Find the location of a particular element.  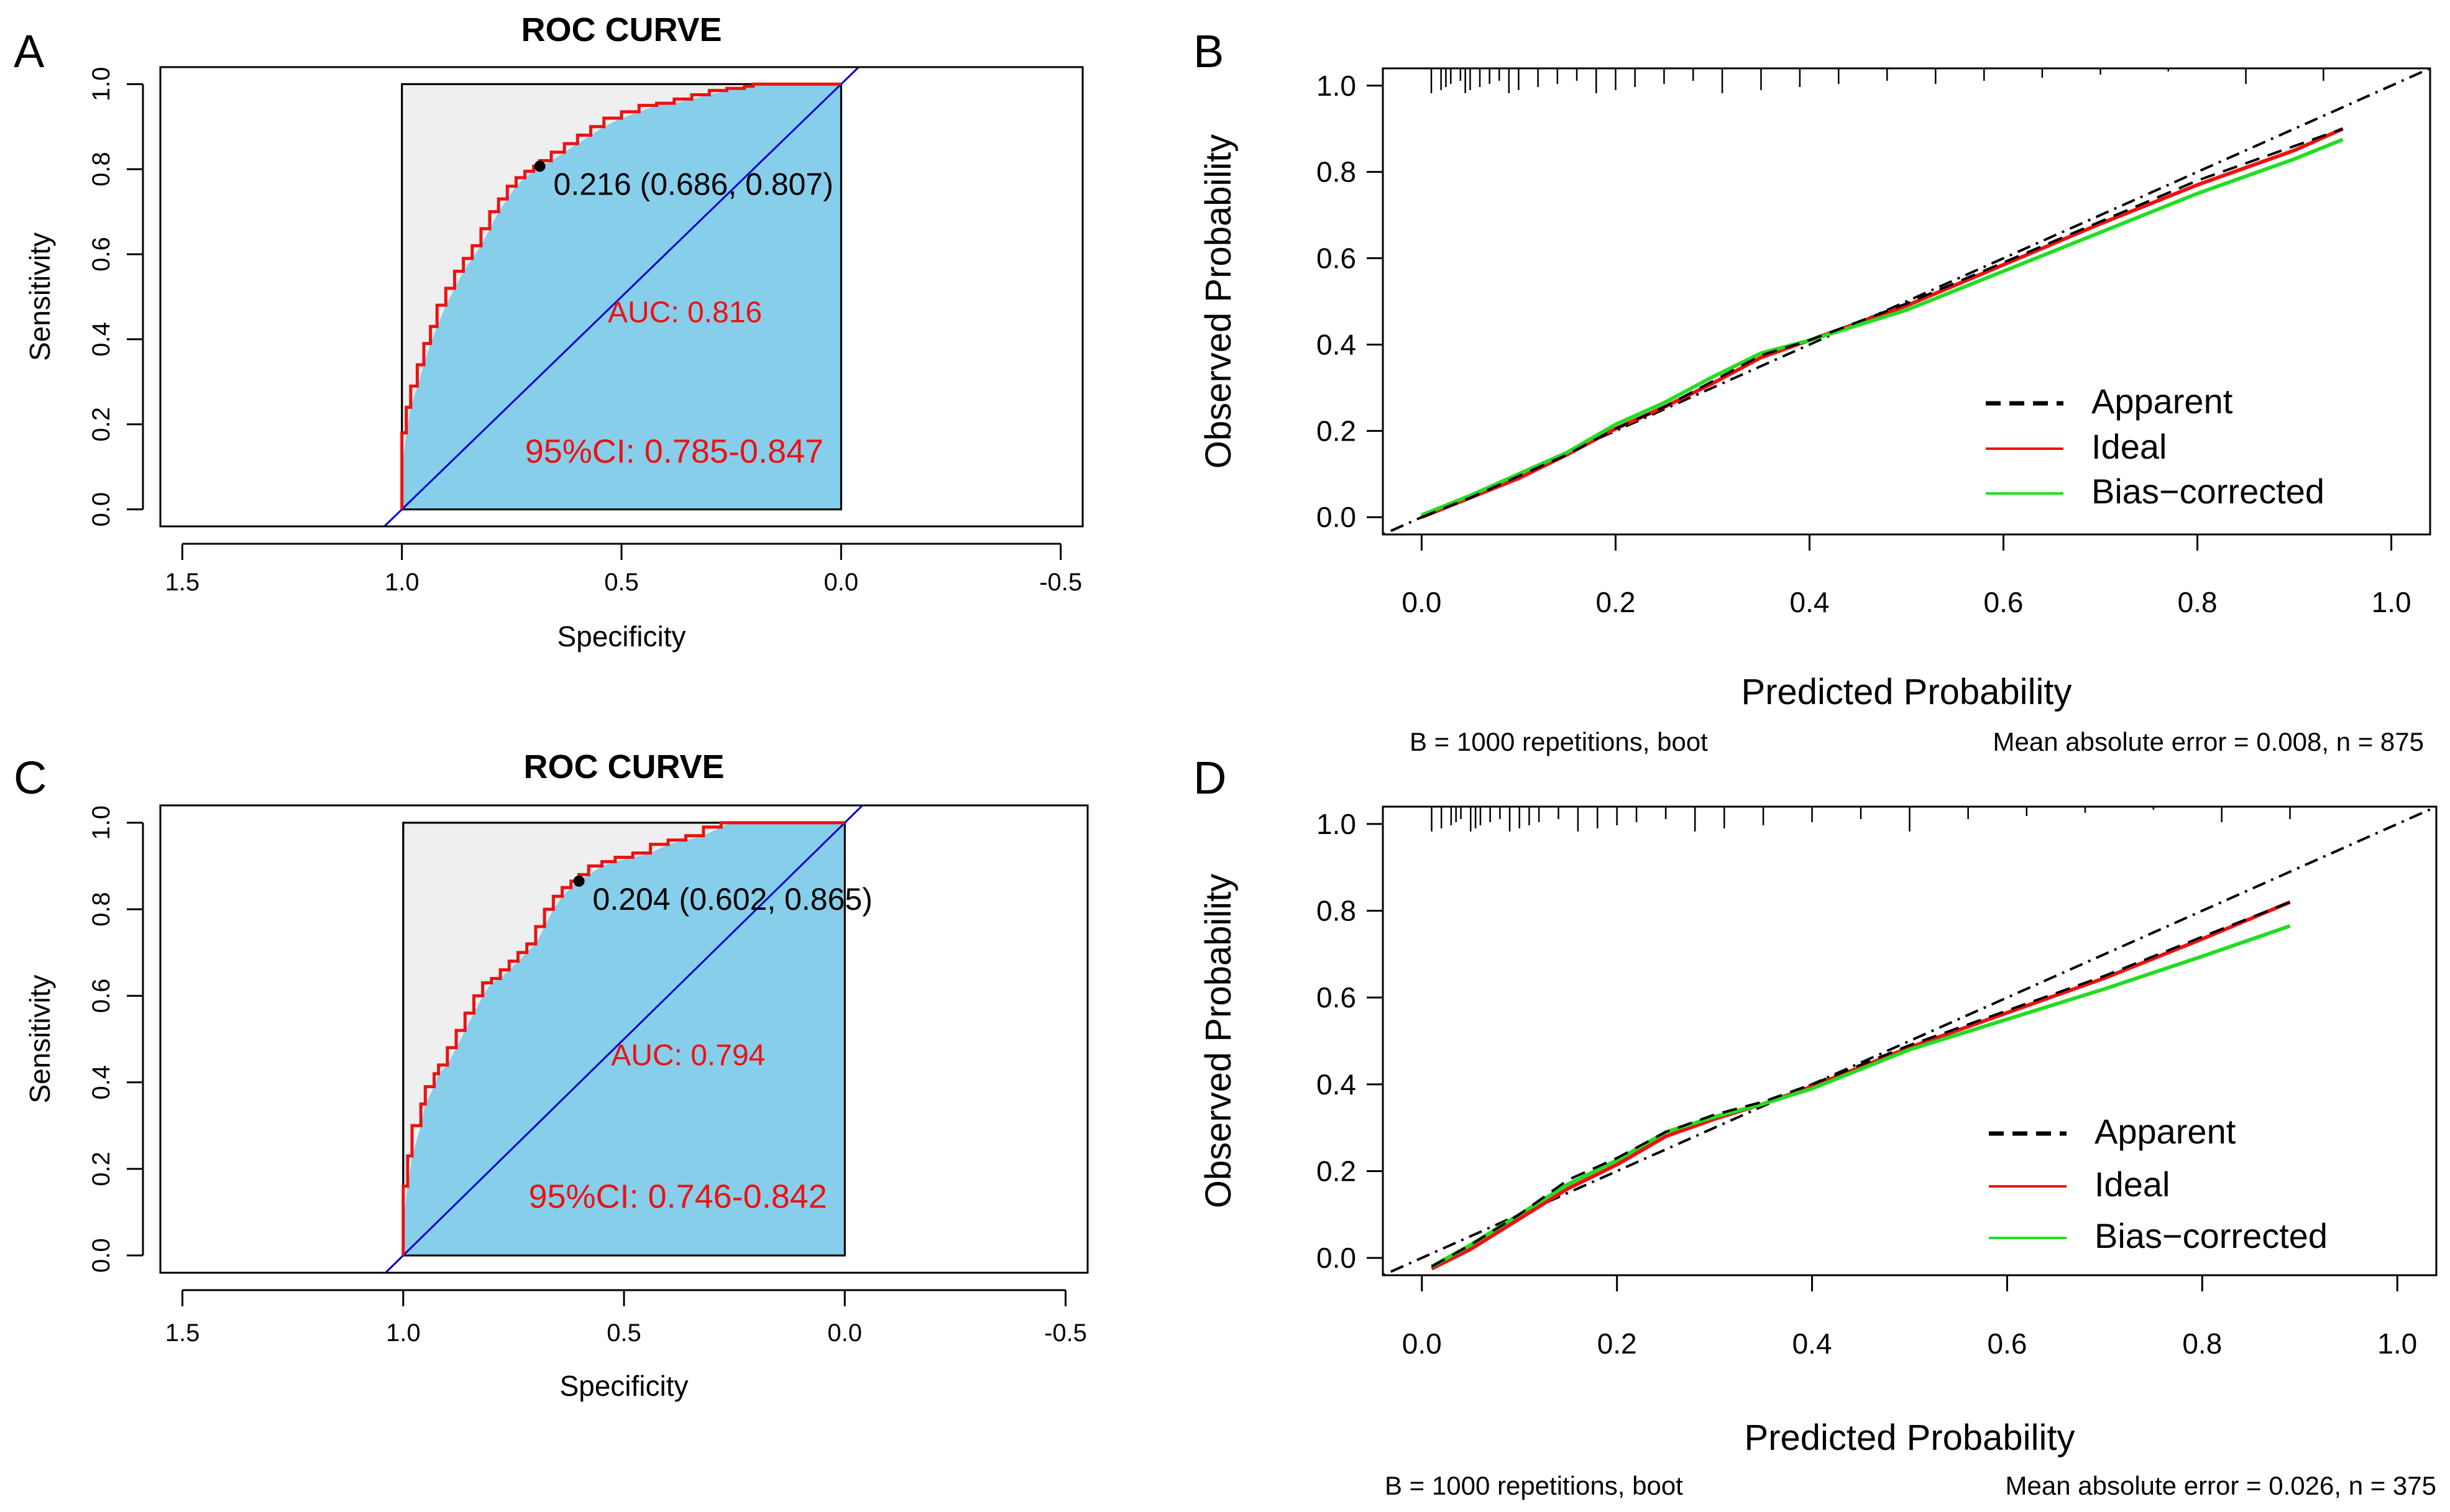

panel-letter: B is located at coordinates (1208, 51).